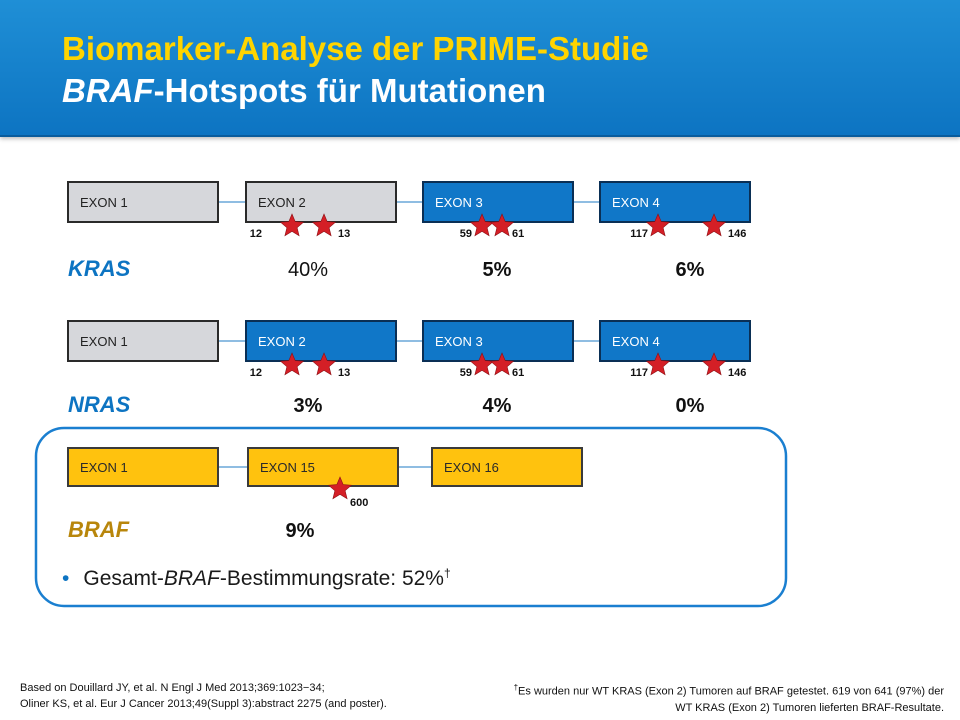  Describe the element at coordinates (331, 578) in the screenshot. I see `bullet-suffix: -Bestimmungsrate: 52%` at that location.